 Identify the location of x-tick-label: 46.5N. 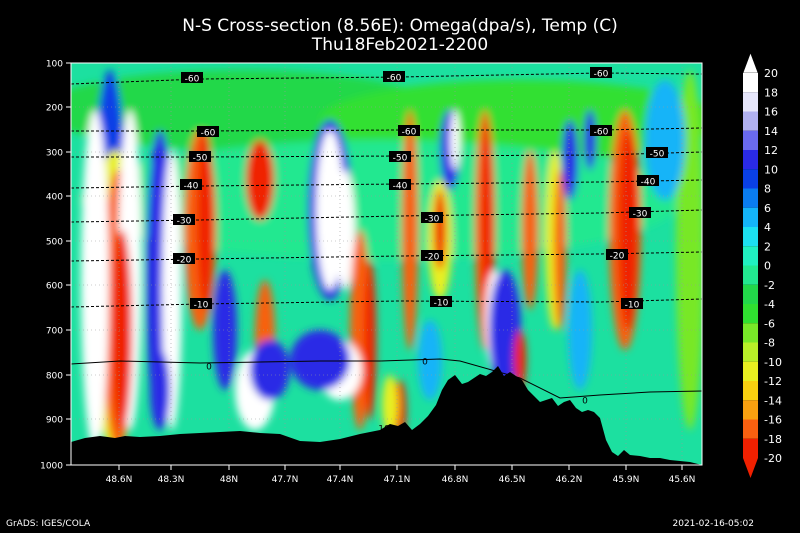
(512, 480).